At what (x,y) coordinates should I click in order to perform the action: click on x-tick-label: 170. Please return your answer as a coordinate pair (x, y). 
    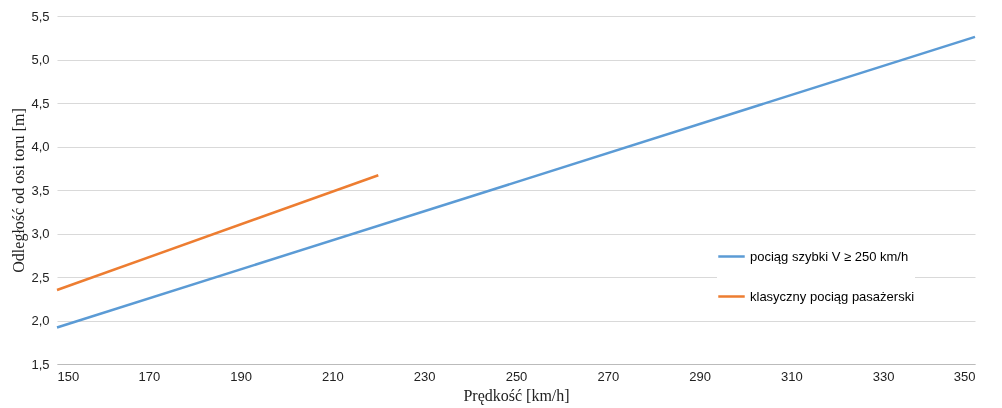
    Looking at the image, I should click on (149, 376).